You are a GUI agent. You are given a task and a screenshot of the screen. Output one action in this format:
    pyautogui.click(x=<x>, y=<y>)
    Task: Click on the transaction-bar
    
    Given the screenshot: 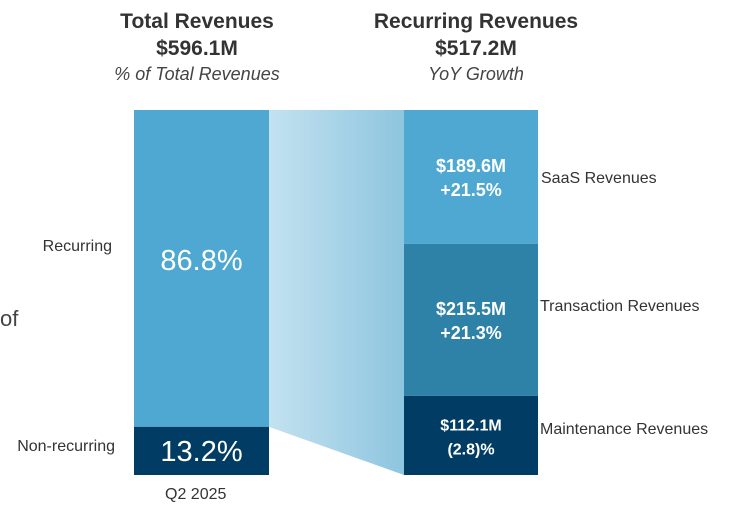 What is the action you would take?
    pyautogui.click(x=471, y=319)
    